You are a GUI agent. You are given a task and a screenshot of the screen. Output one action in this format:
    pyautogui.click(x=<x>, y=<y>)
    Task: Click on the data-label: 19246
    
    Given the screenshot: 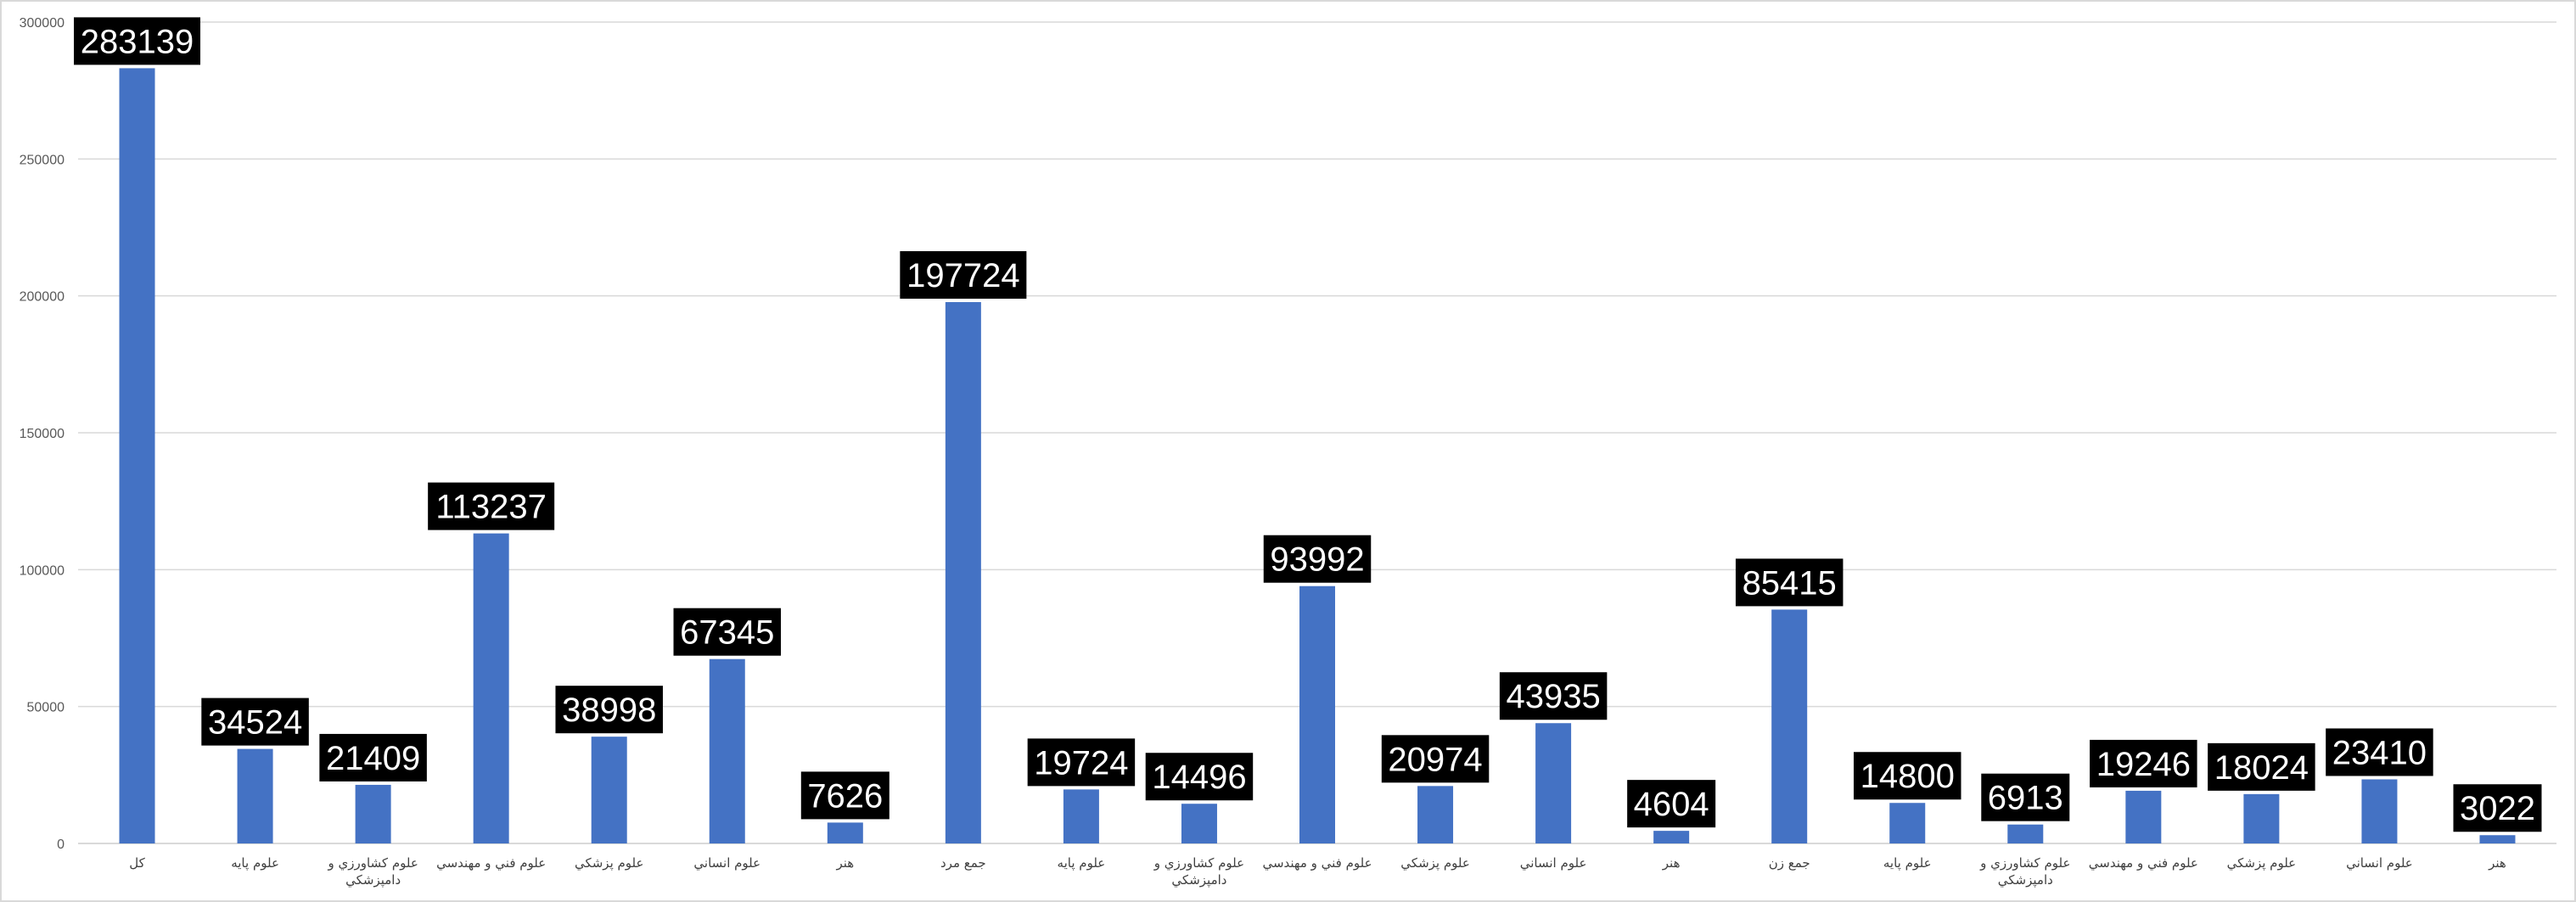 What is the action you would take?
    pyautogui.click(x=2143, y=764)
    